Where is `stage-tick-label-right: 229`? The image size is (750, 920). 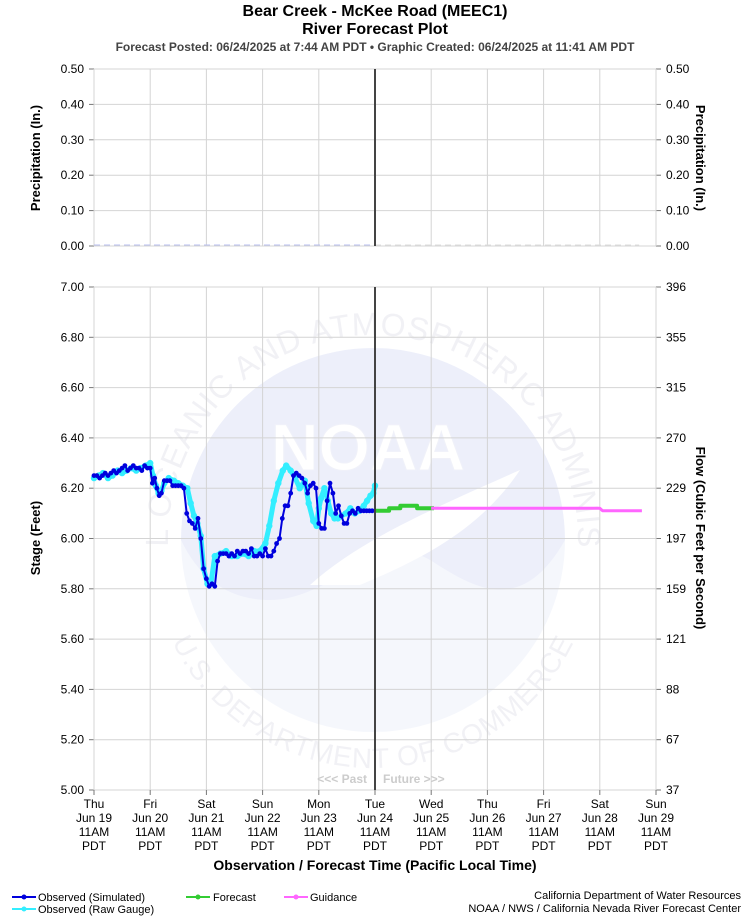 stage-tick-label-right: 229 is located at coordinates (676, 488).